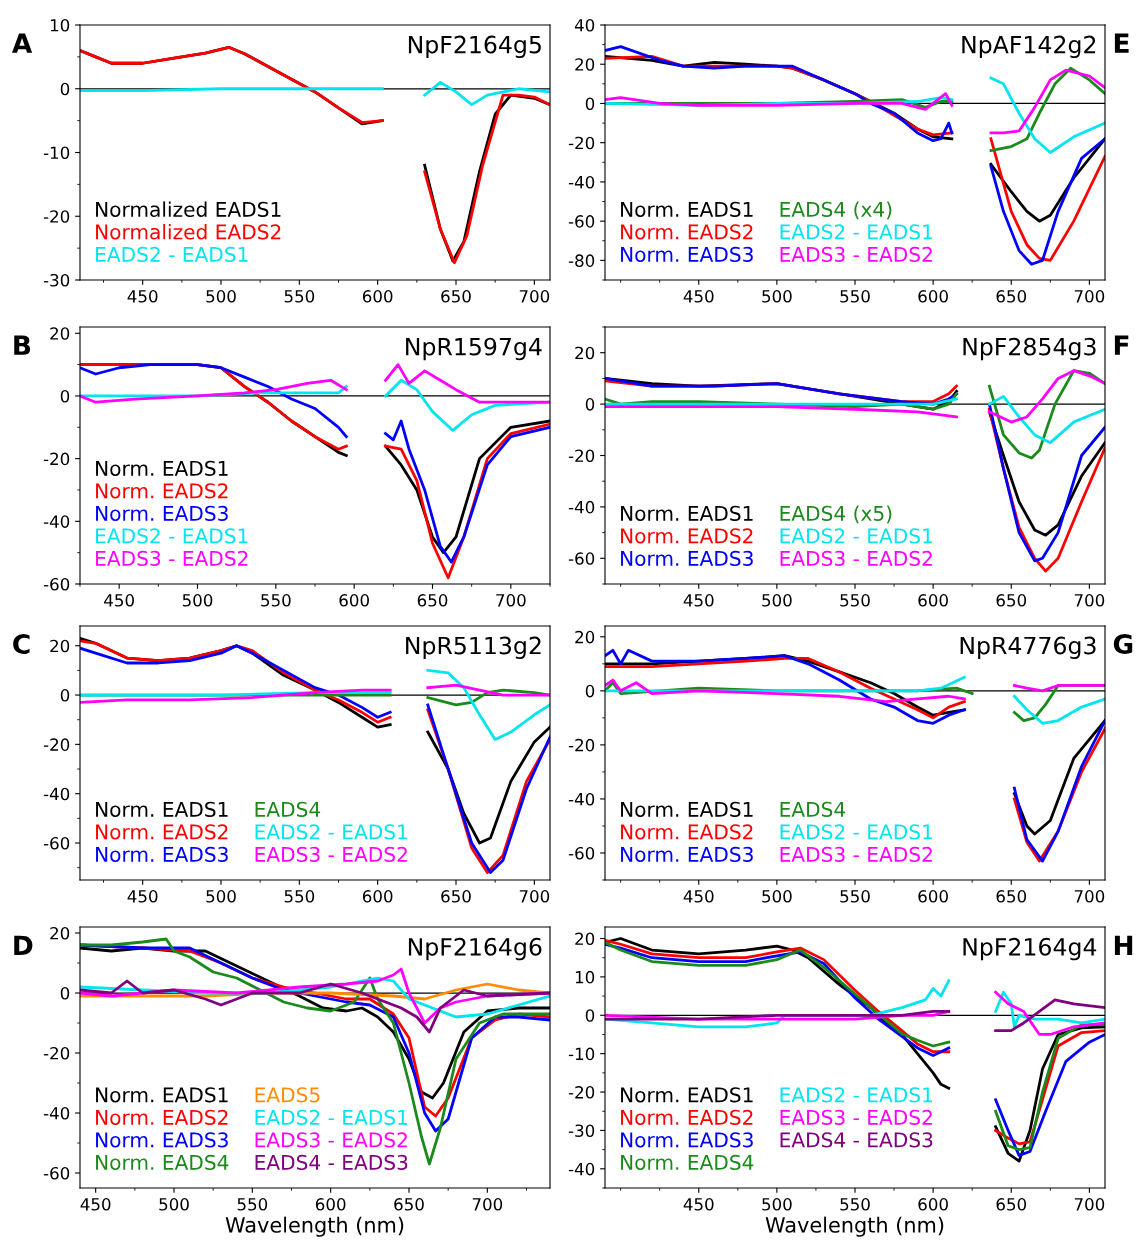  I want to click on text: Normalized EADS1, so click(188, 209).